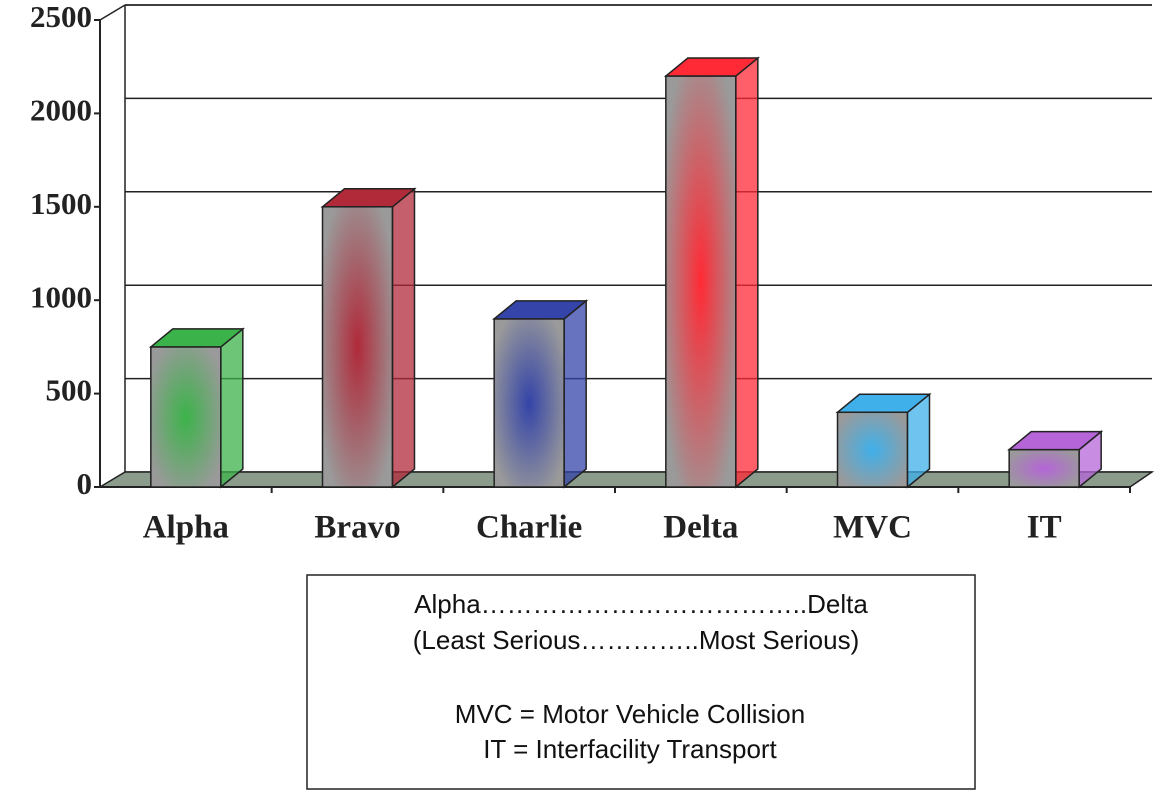 Image resolution: width=1154 pixels, height=790 pixels. What do you see at coordinates (700, 528) in the screenshot?
I see `x-tick-label: Delta` at bounding box center [700, 528].